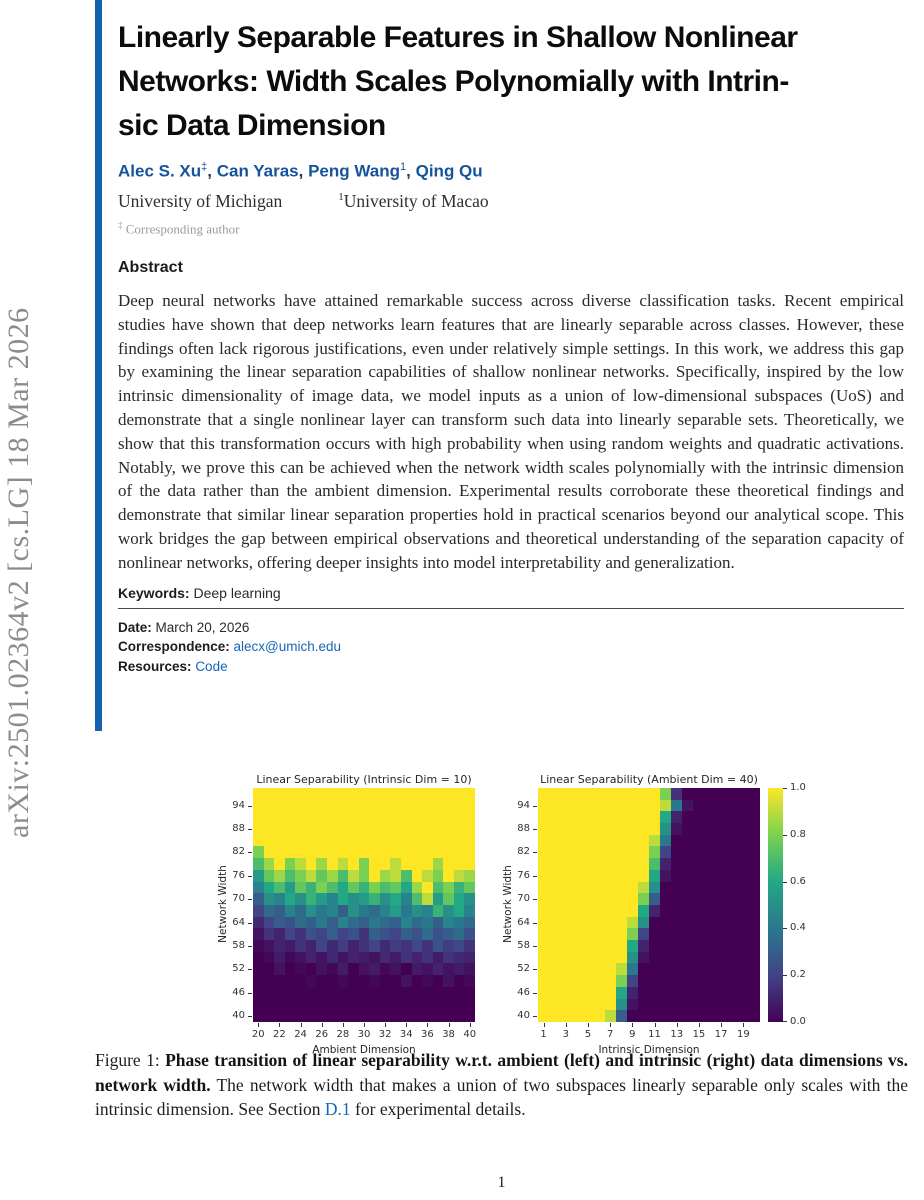  What do you see at coordinates (154, 592) in the screenshot?
I see `keywords-label: Keywords:` at bounding box center [154, 592].